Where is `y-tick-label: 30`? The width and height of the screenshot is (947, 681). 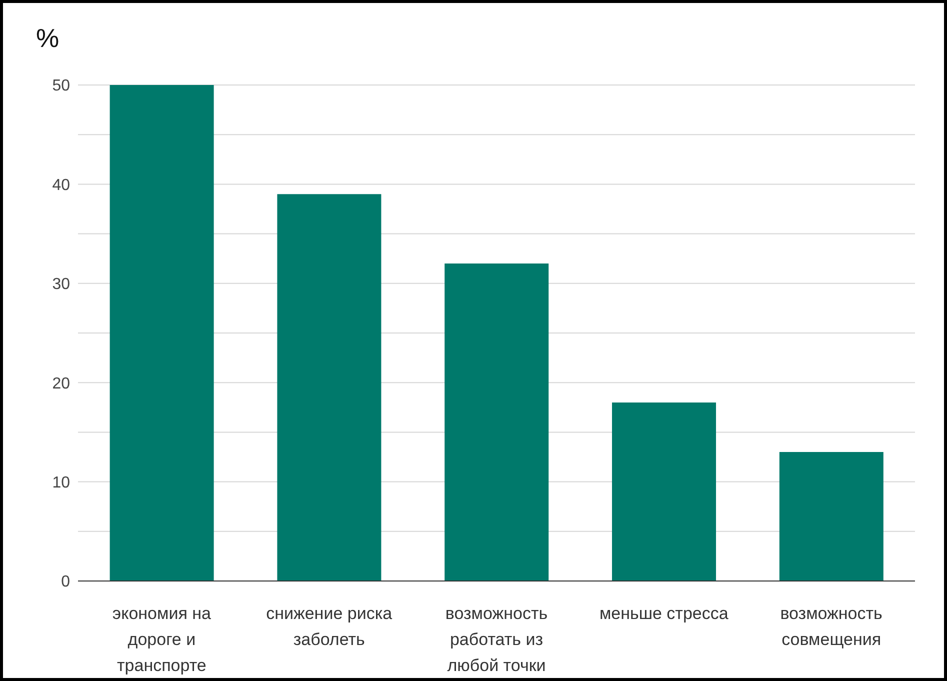
y-tick-label: 30 is located at coordinates (61, 285).